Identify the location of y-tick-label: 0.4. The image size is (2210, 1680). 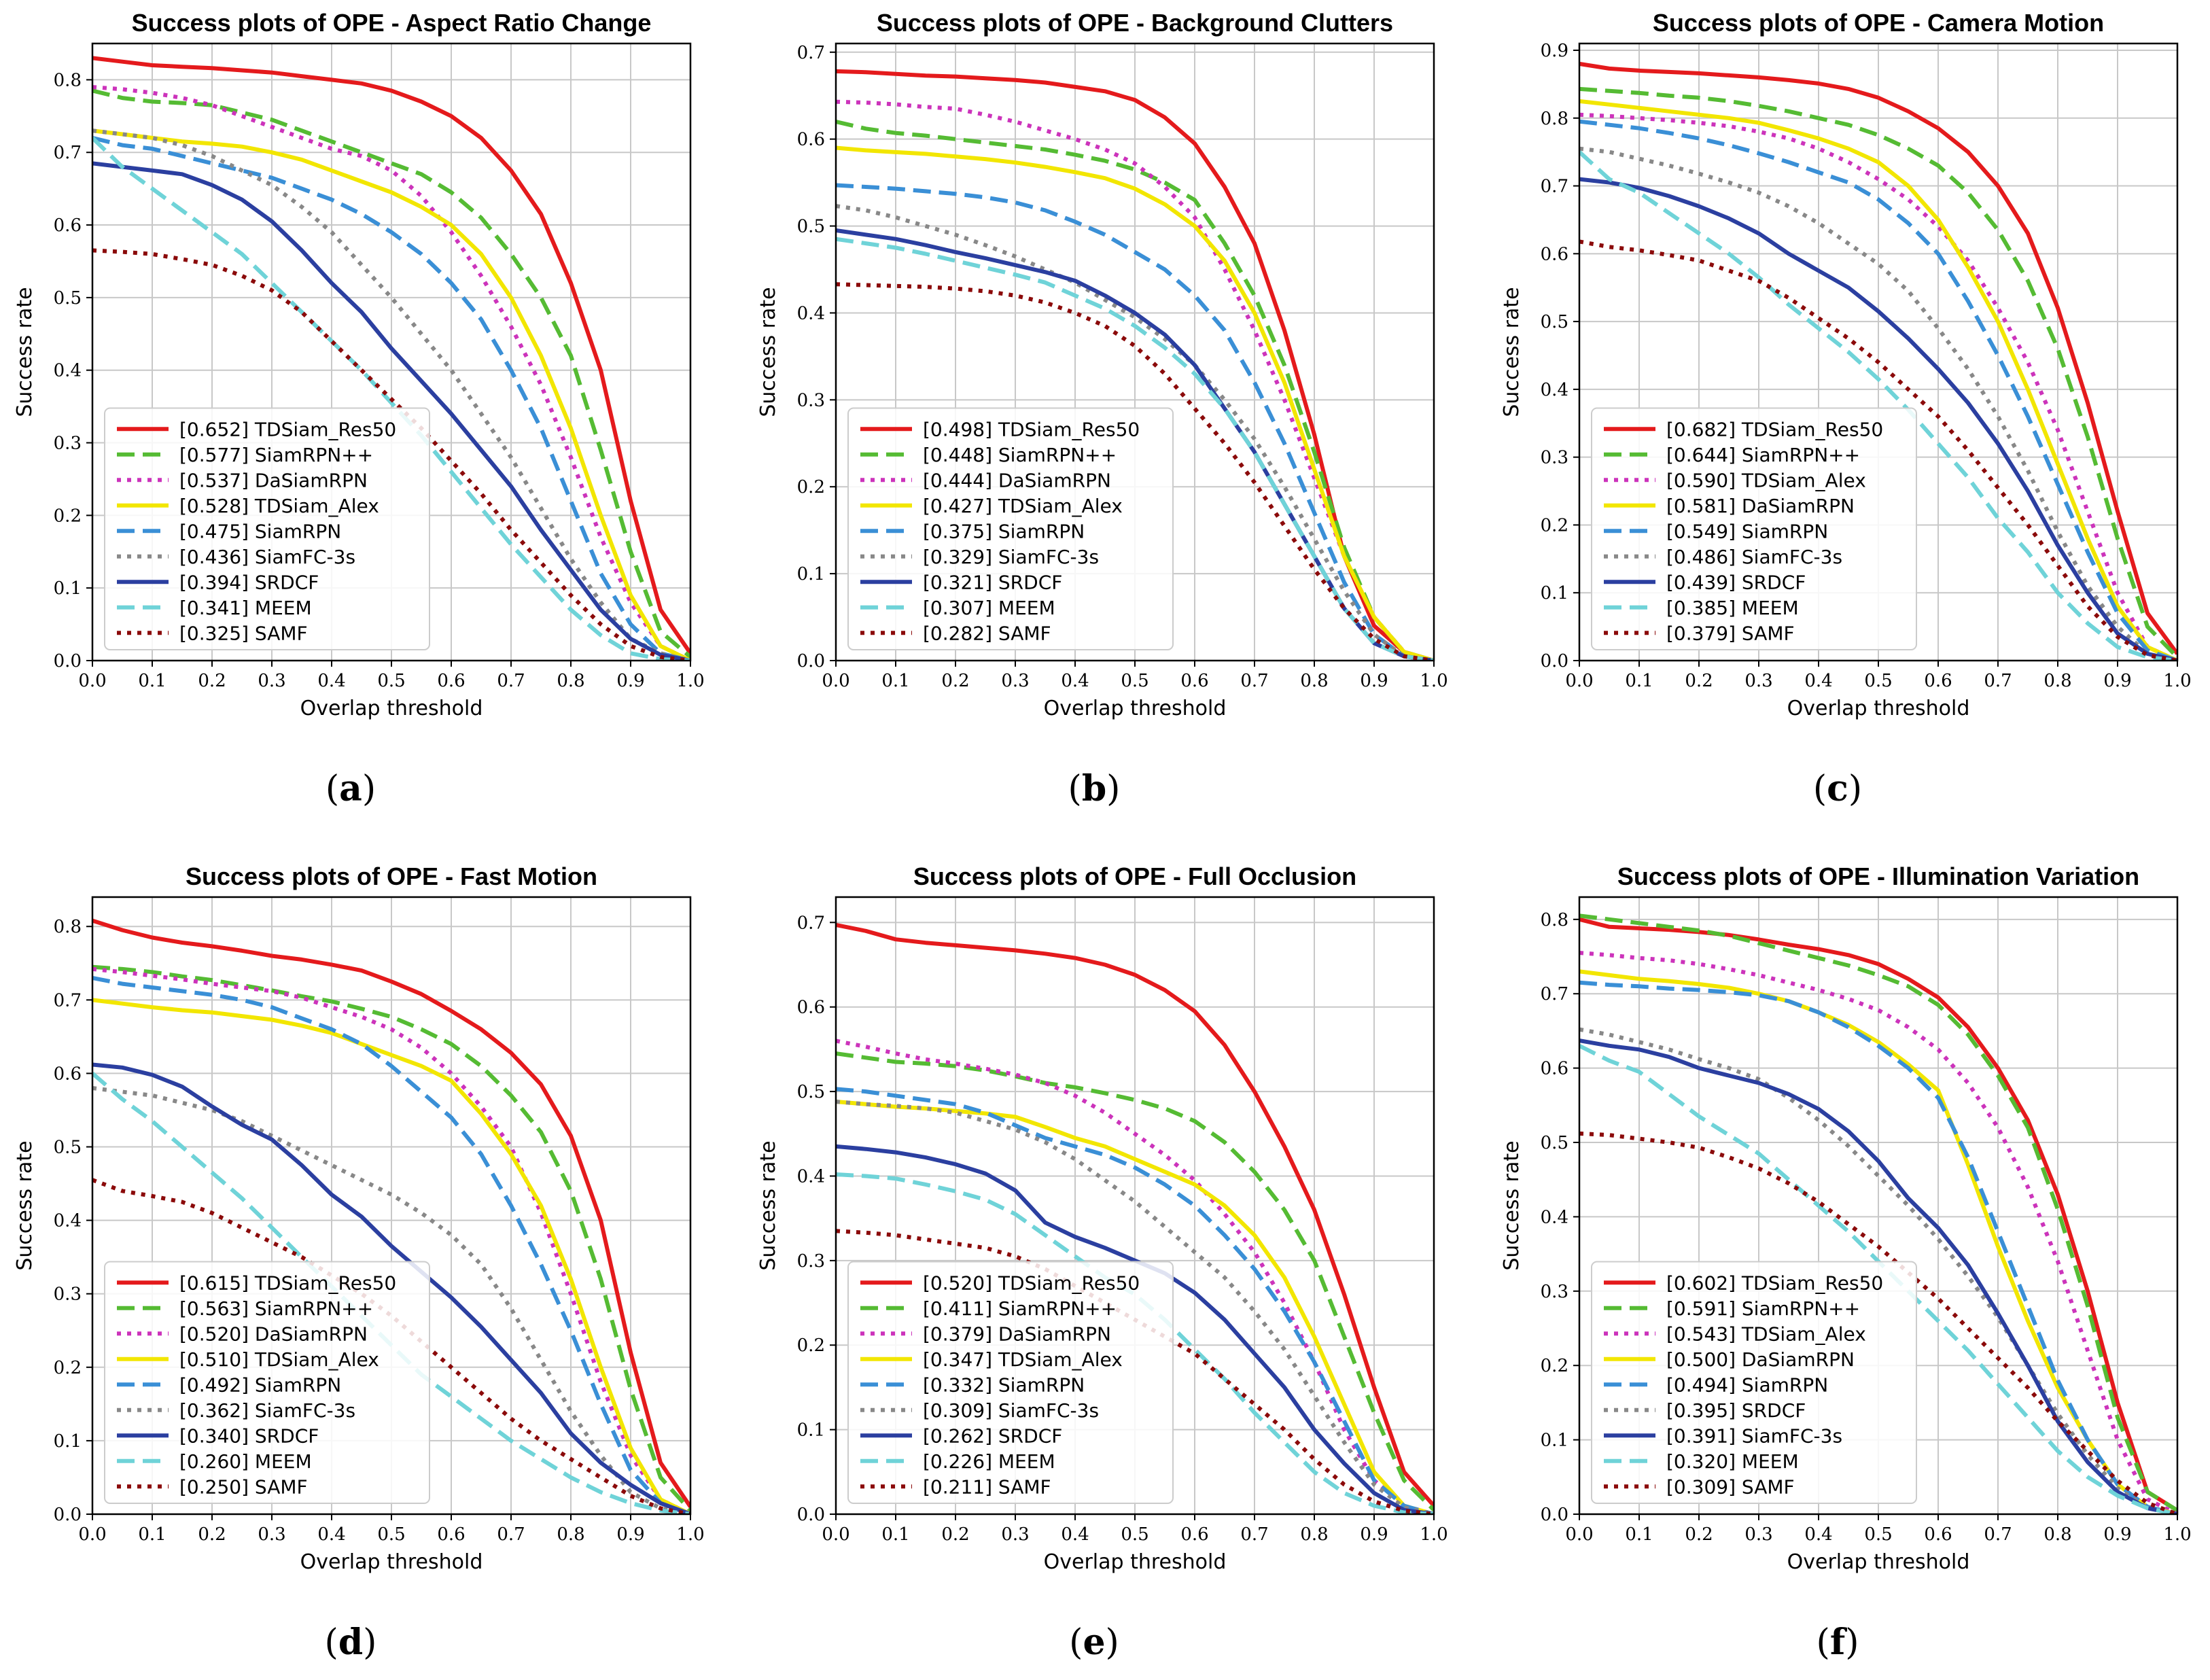
(68, 371).